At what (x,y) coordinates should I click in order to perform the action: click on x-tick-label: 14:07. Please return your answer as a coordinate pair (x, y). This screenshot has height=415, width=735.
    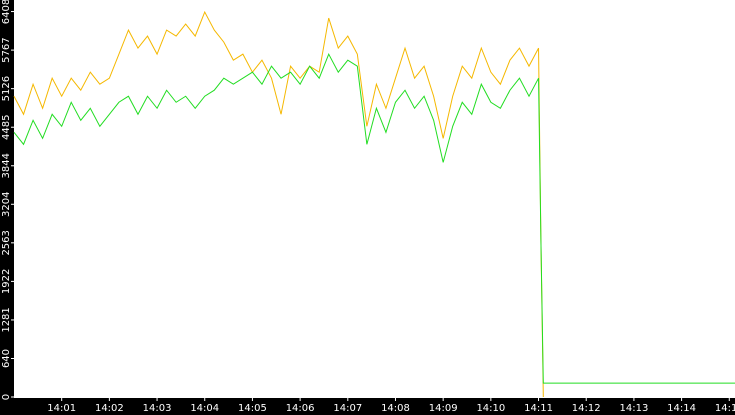
    Looking at the image, I should click on (347, 408).